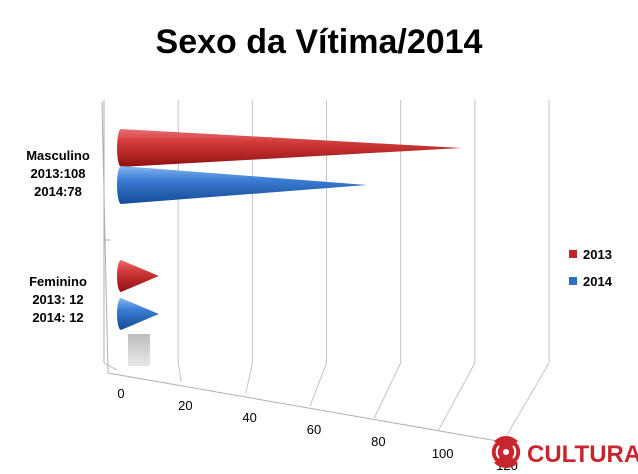  I want to click on watermark-text: CULTURA, so click(582, 454).